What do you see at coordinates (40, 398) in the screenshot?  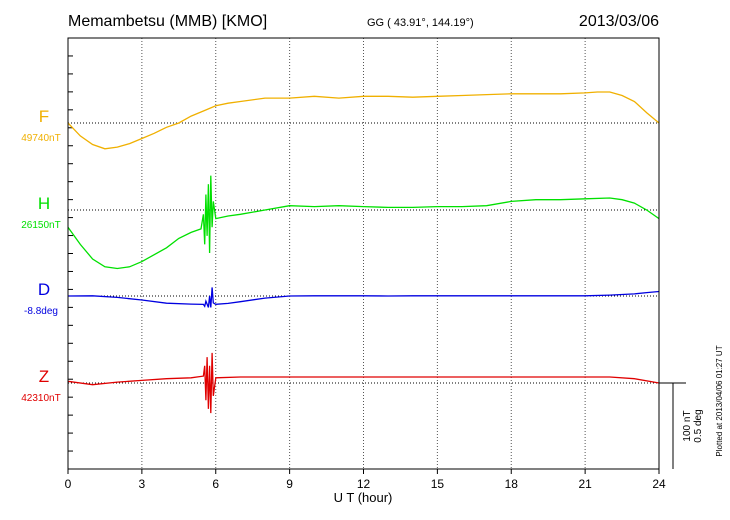 I see `series-baseline-Z: 42310nT` at bounding box center [40, 398].